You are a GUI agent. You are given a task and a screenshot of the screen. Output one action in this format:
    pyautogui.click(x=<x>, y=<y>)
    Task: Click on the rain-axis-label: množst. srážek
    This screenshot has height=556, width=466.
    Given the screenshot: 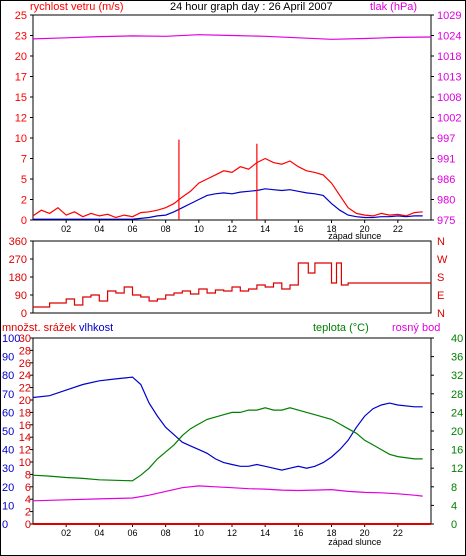 What is the action you would take?
    pyautogui.click(x=39, y=328)
    